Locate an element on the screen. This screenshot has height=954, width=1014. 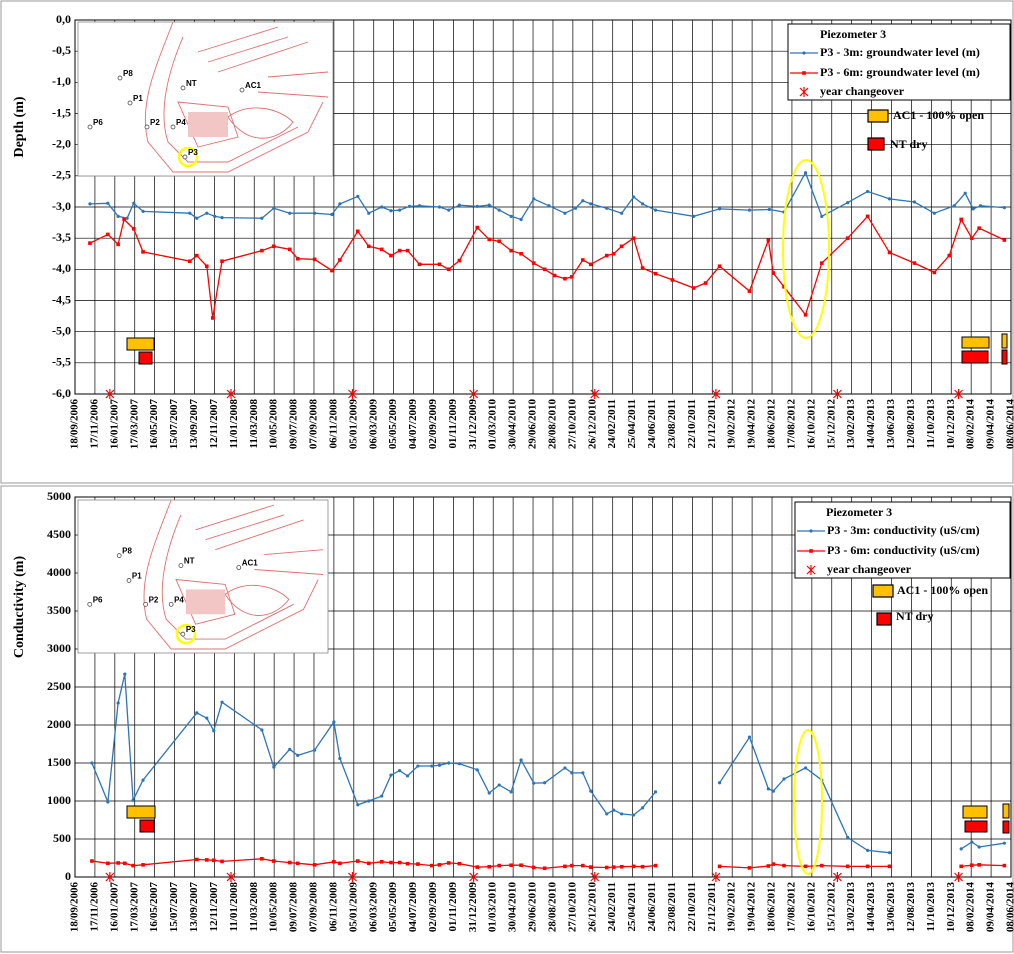
map-label: P3 is located at coordinates (193, 152).